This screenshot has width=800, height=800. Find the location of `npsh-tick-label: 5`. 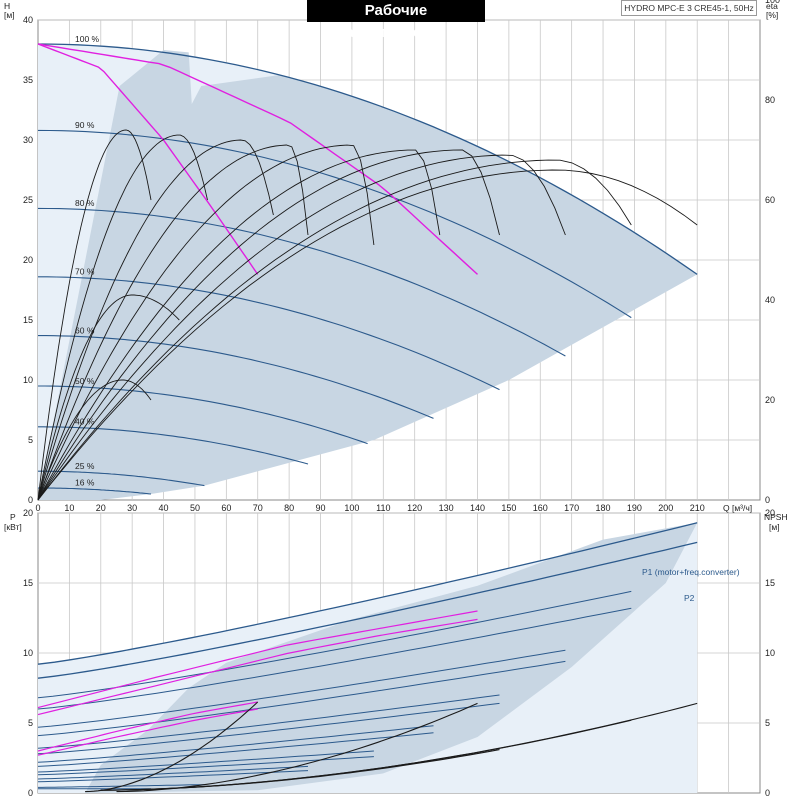

npsh-tick-label: 5 is located at coordinates (767, 723).